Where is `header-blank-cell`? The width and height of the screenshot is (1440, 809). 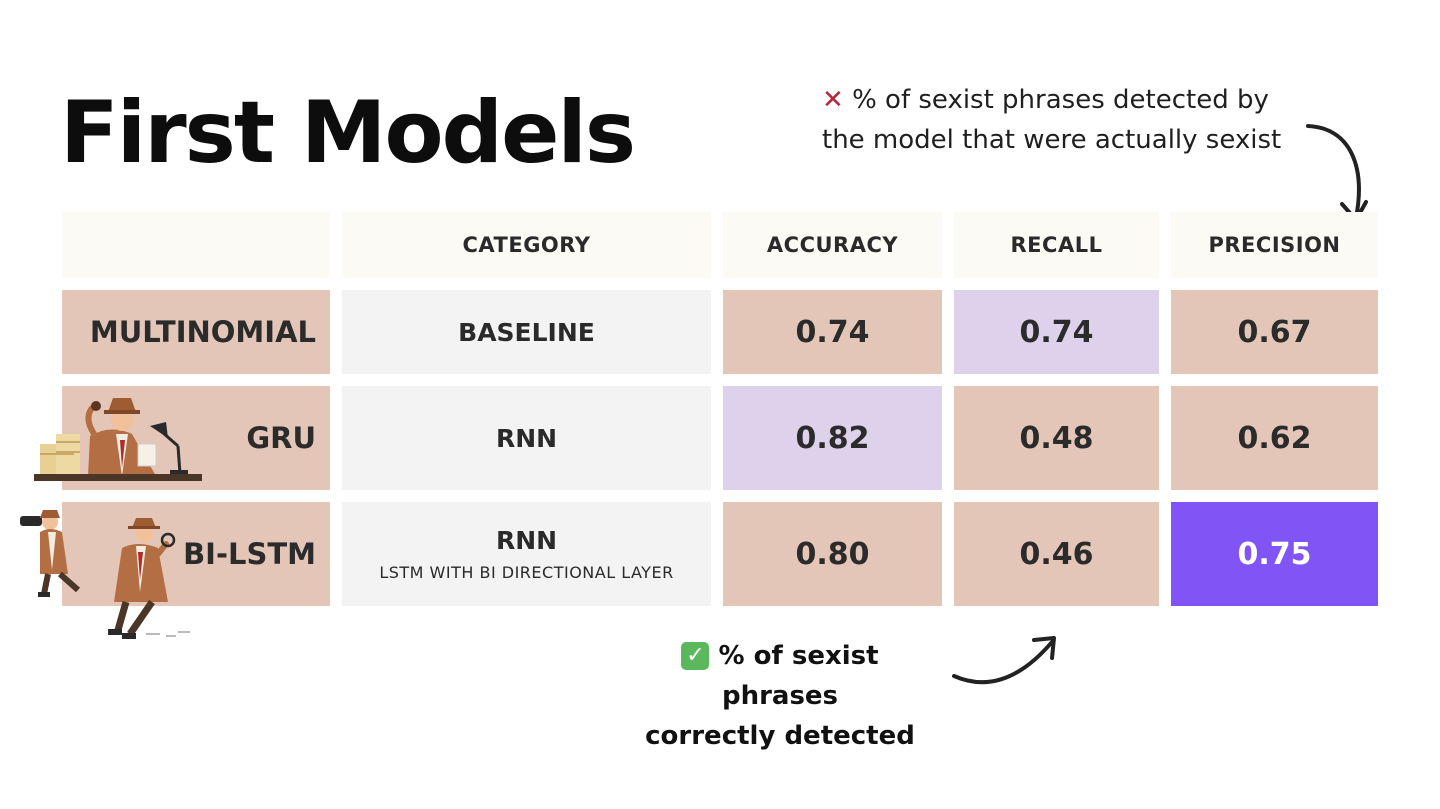 header-blank-cell is located at coordinates (196, 245).